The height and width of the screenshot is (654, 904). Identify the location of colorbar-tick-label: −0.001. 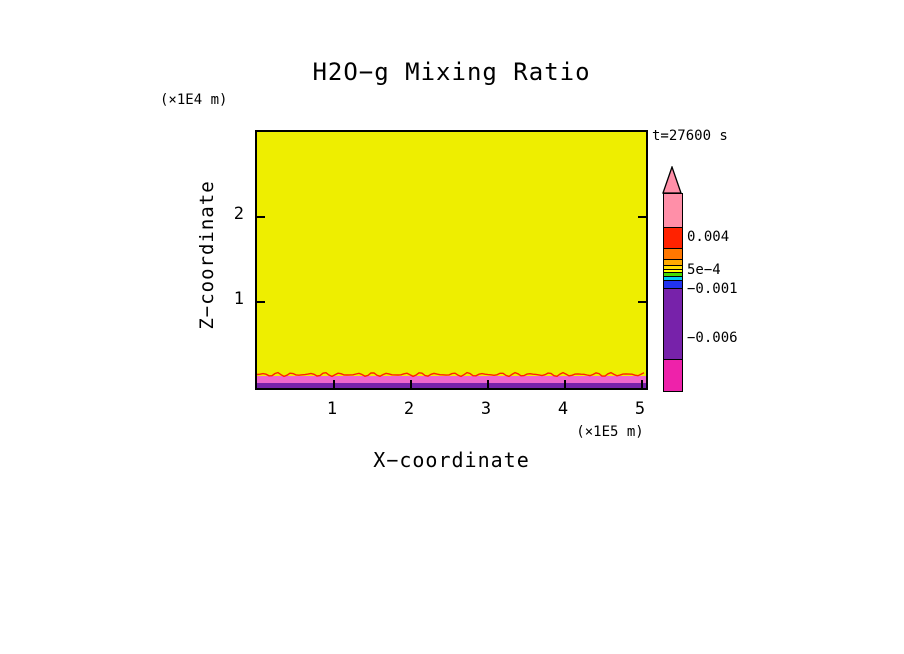
(712, 289).